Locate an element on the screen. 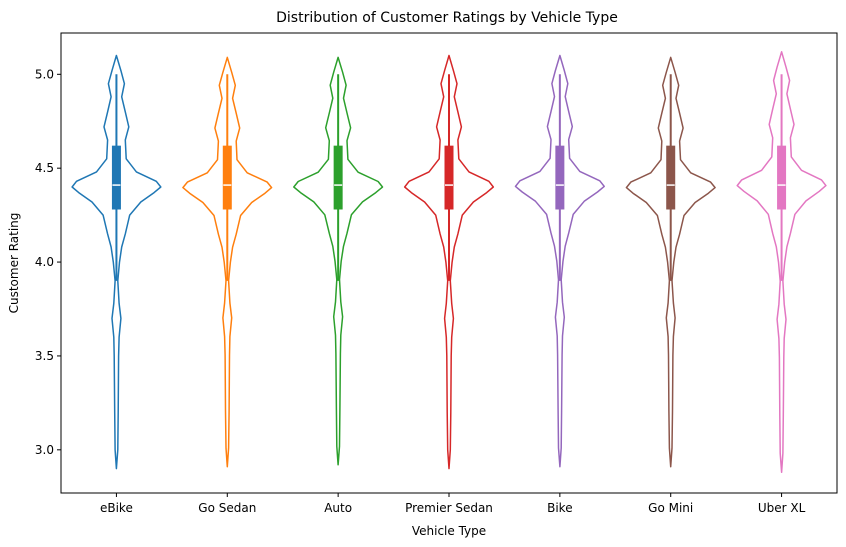 The width and height of the screenshot is (846, 547). x-tick-label: Auto is located at coordinates (338, 508).